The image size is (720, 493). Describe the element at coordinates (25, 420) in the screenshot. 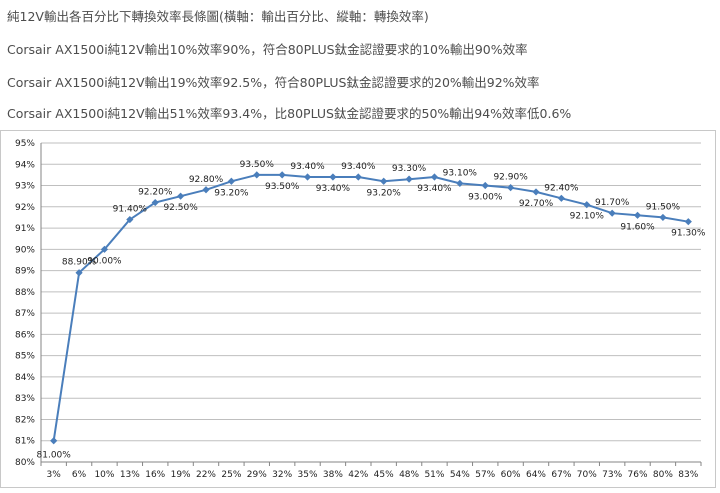

I see `y-tick-label: 82%` at that location.